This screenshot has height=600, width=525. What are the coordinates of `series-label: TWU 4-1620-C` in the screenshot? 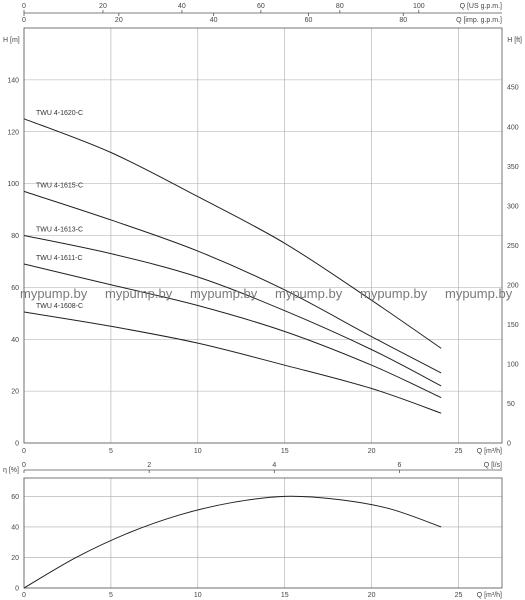 It's located at (59, 113).